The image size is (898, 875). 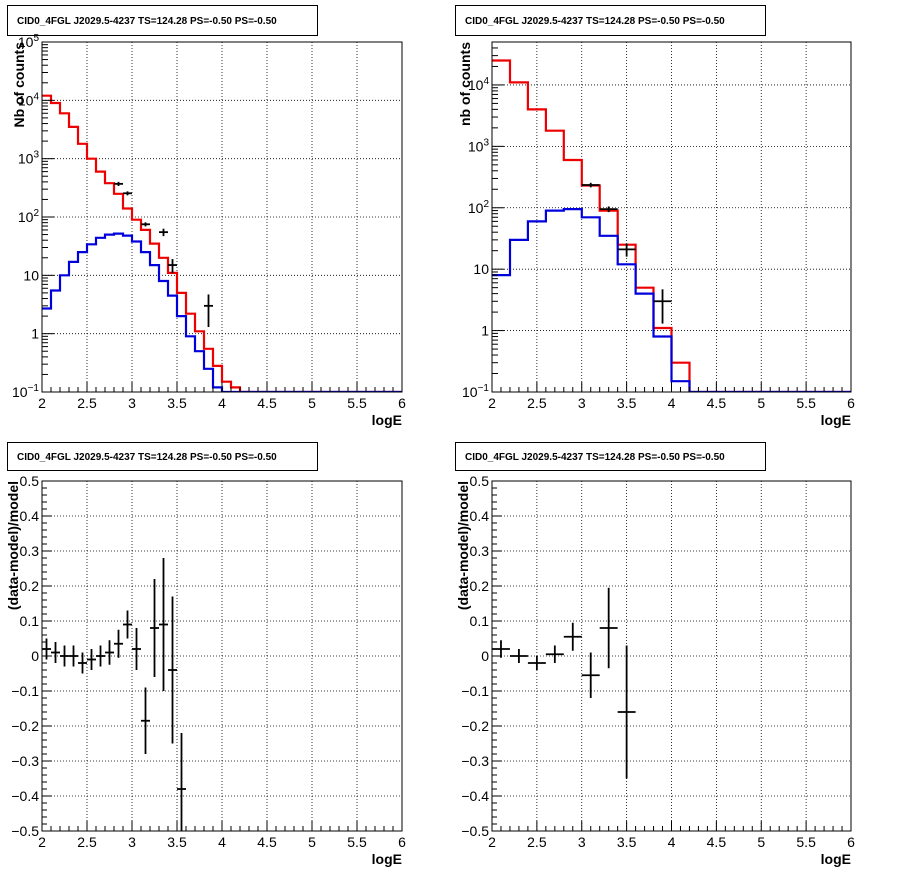 I want to click on y-axis-label: nb of counts, so click(x=465, y=84).